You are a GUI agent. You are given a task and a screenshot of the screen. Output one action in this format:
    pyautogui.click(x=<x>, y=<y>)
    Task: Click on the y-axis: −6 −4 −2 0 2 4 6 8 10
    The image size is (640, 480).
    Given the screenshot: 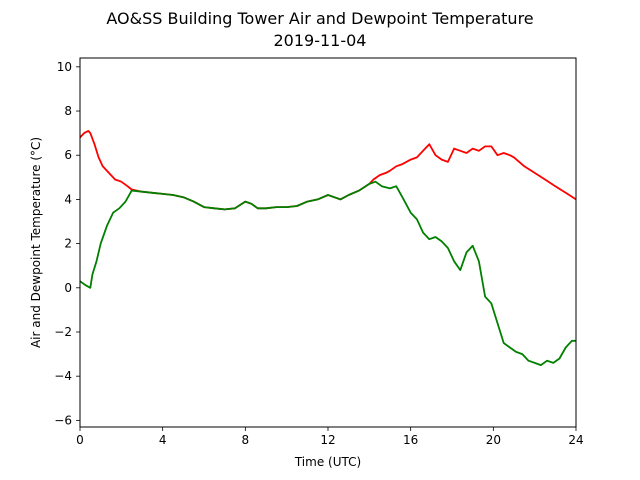 What is the action you would take?
    pyautogui.click(x=67, y=243)
    